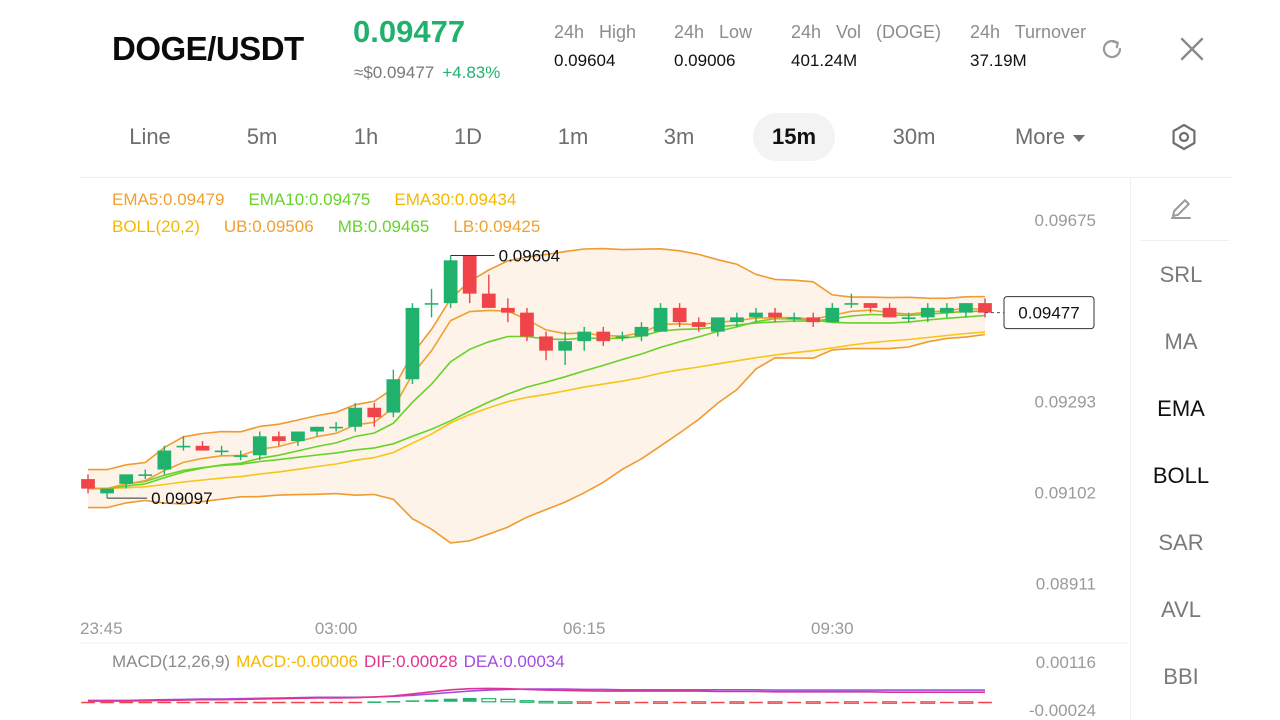 The width and height of the screenshot is (1280, 720). I want to click on boll-ub: UB:0.09506, so click(268, 226).